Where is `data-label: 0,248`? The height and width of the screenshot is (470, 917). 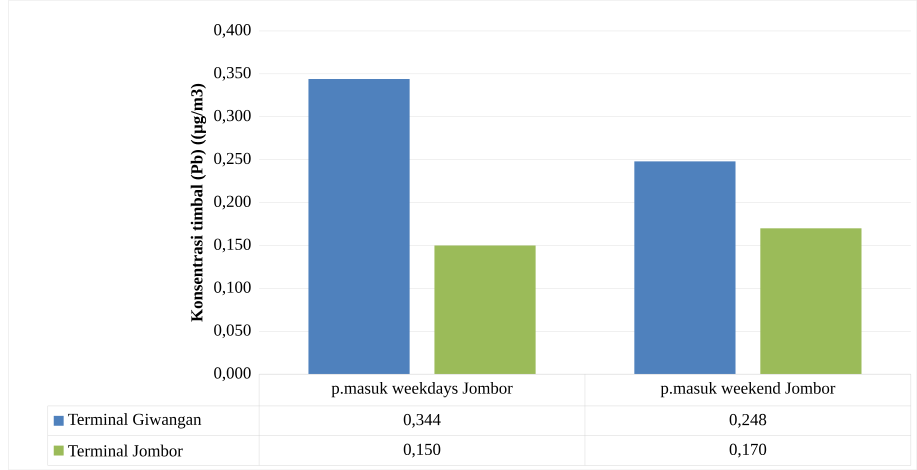
data-label: 0,248 is located at coordinates (748, 421).